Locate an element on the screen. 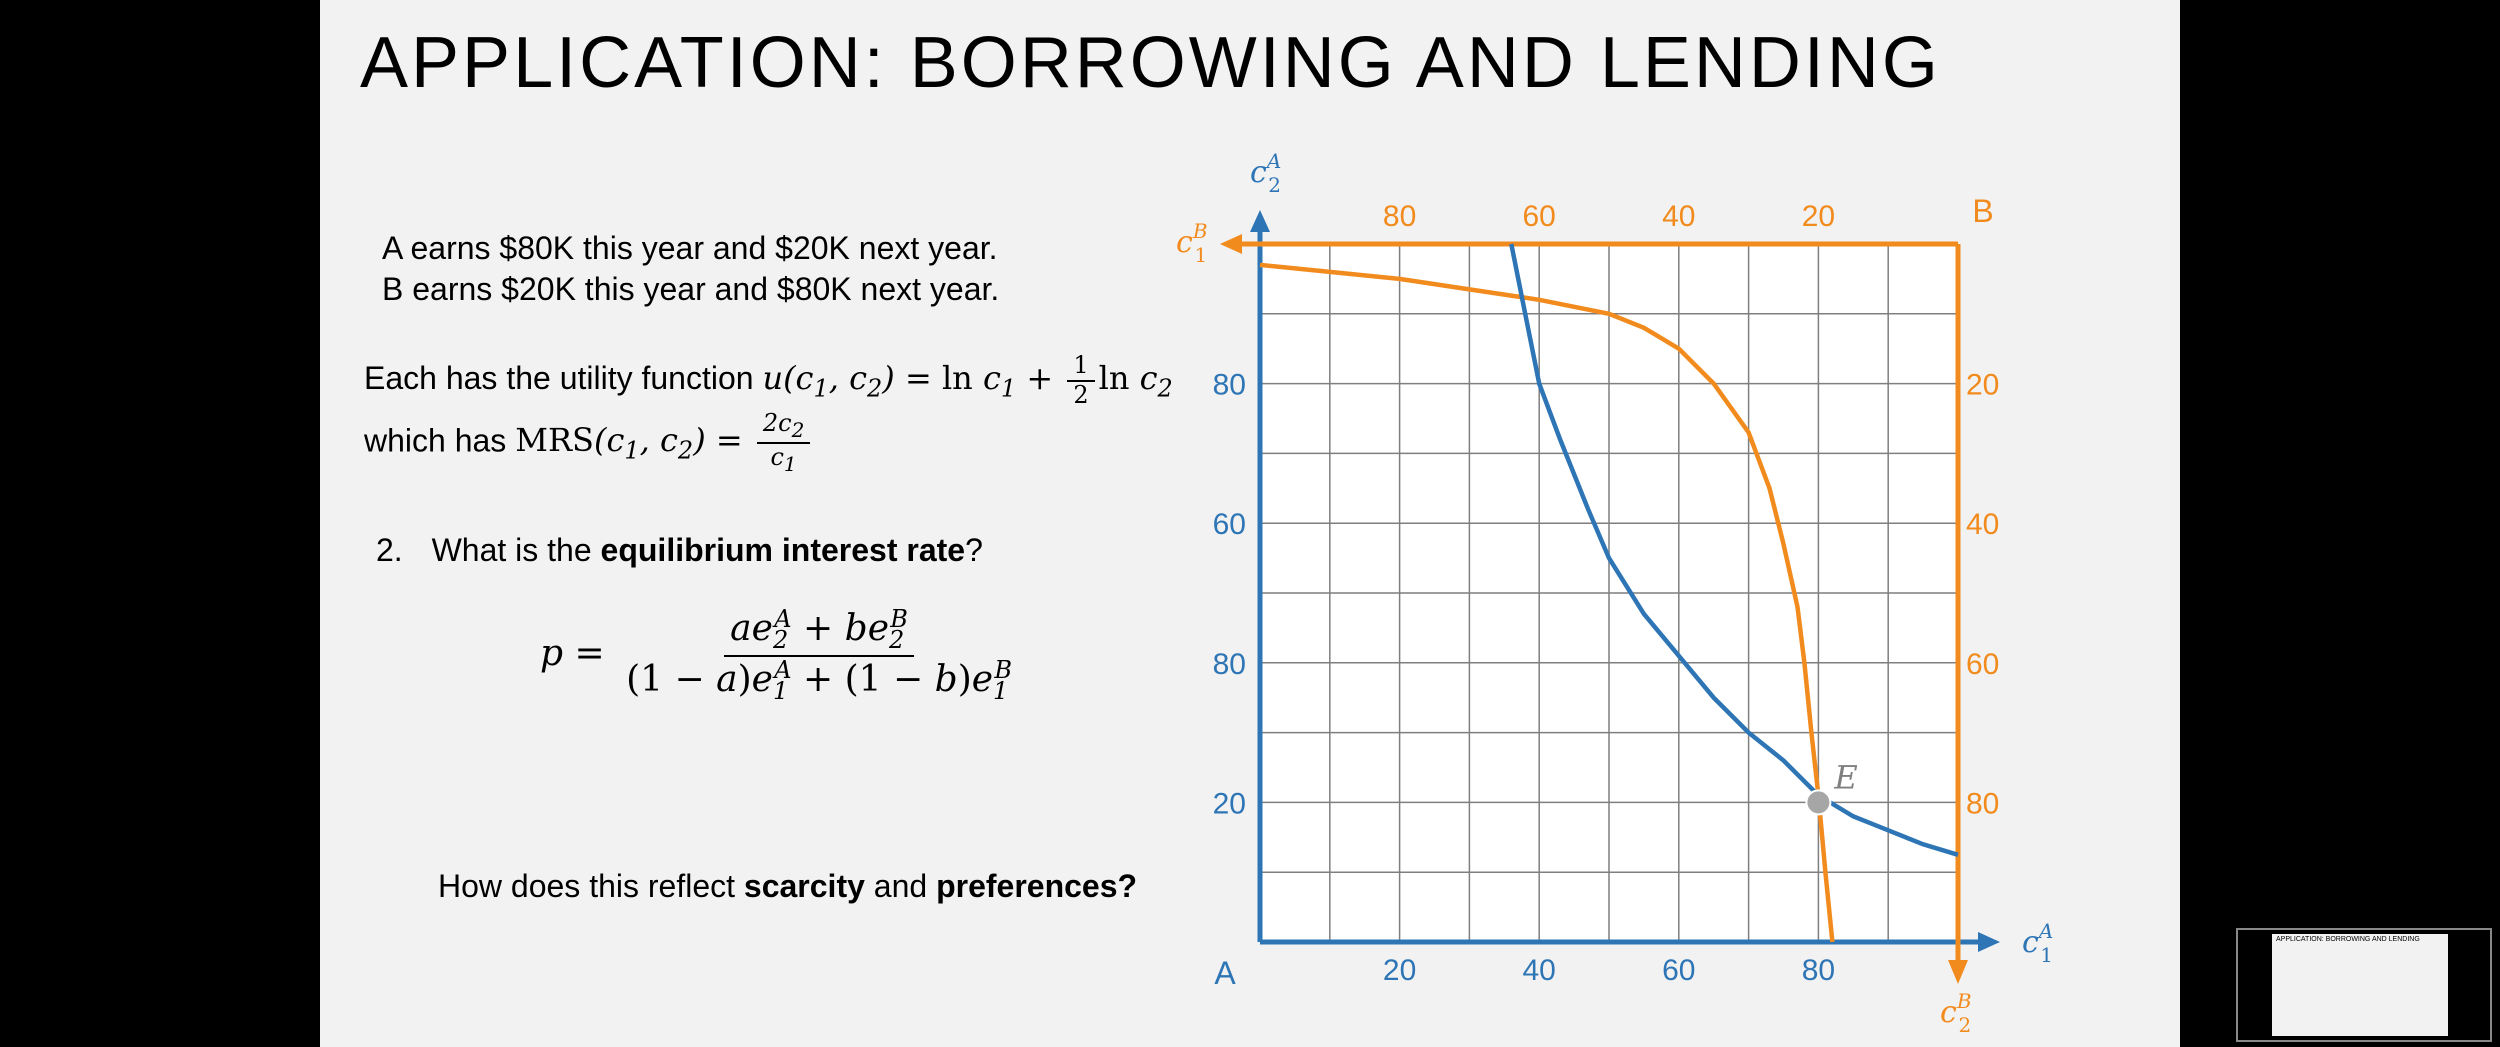 The image size is (2500, 1047). mrs-prefix: which has is located at coordinates (435, 440).